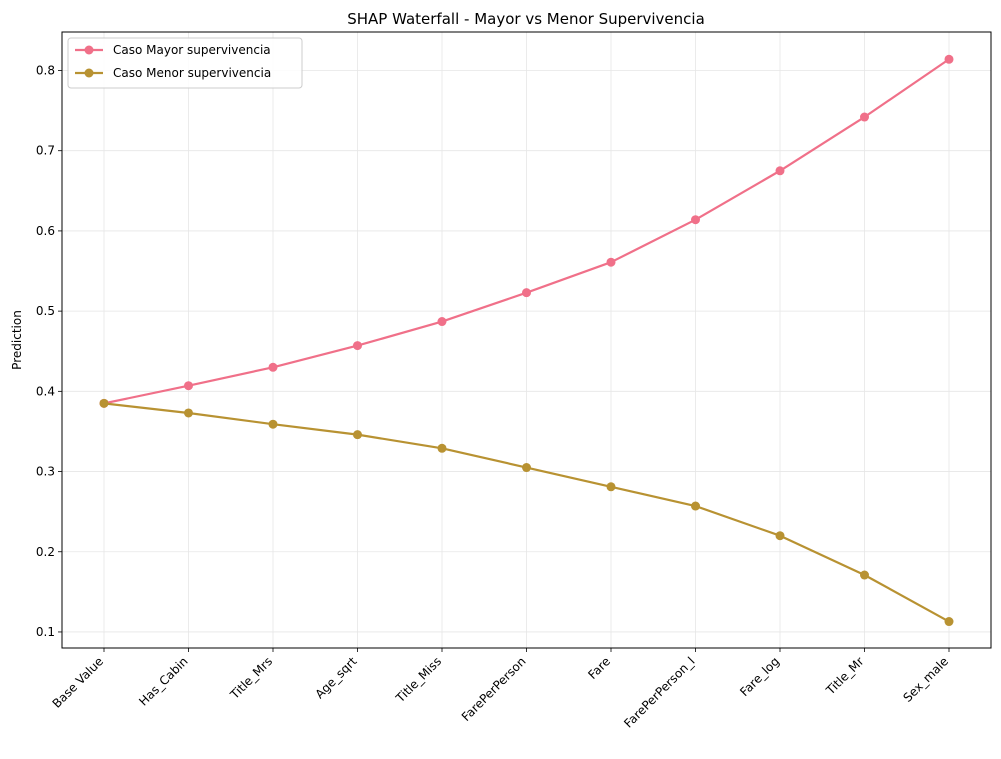 The height and width of the screenshot is (759, 1001). Describe the element at coordinates (49, 351) in the screenshot. I see `y-axis: 0.1 0.2 0.3 0.4 0.5 0.6 0.7 0.8` at that location.